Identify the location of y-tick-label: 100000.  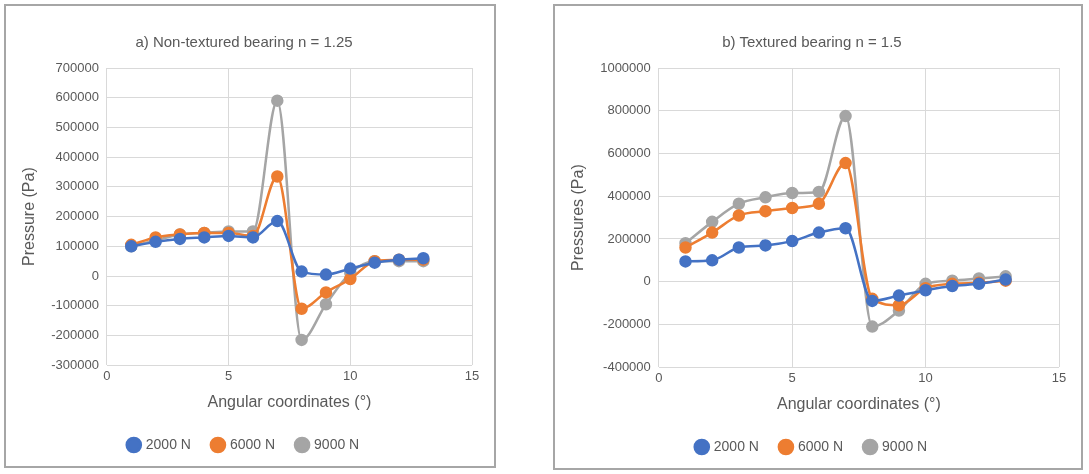
(77, 245).